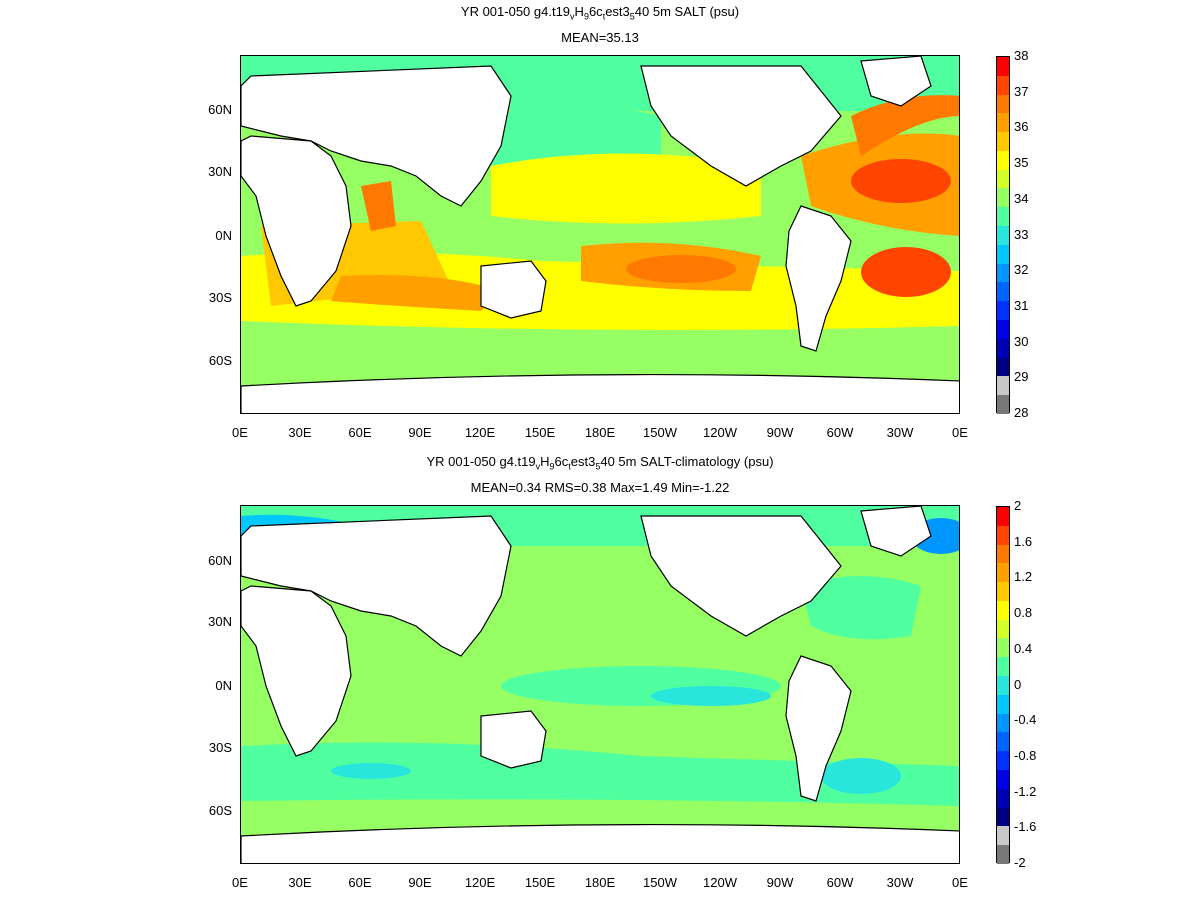 The image size is (1200, 900). I want to click on lat-label-0n: 0N, so click(223, 235).